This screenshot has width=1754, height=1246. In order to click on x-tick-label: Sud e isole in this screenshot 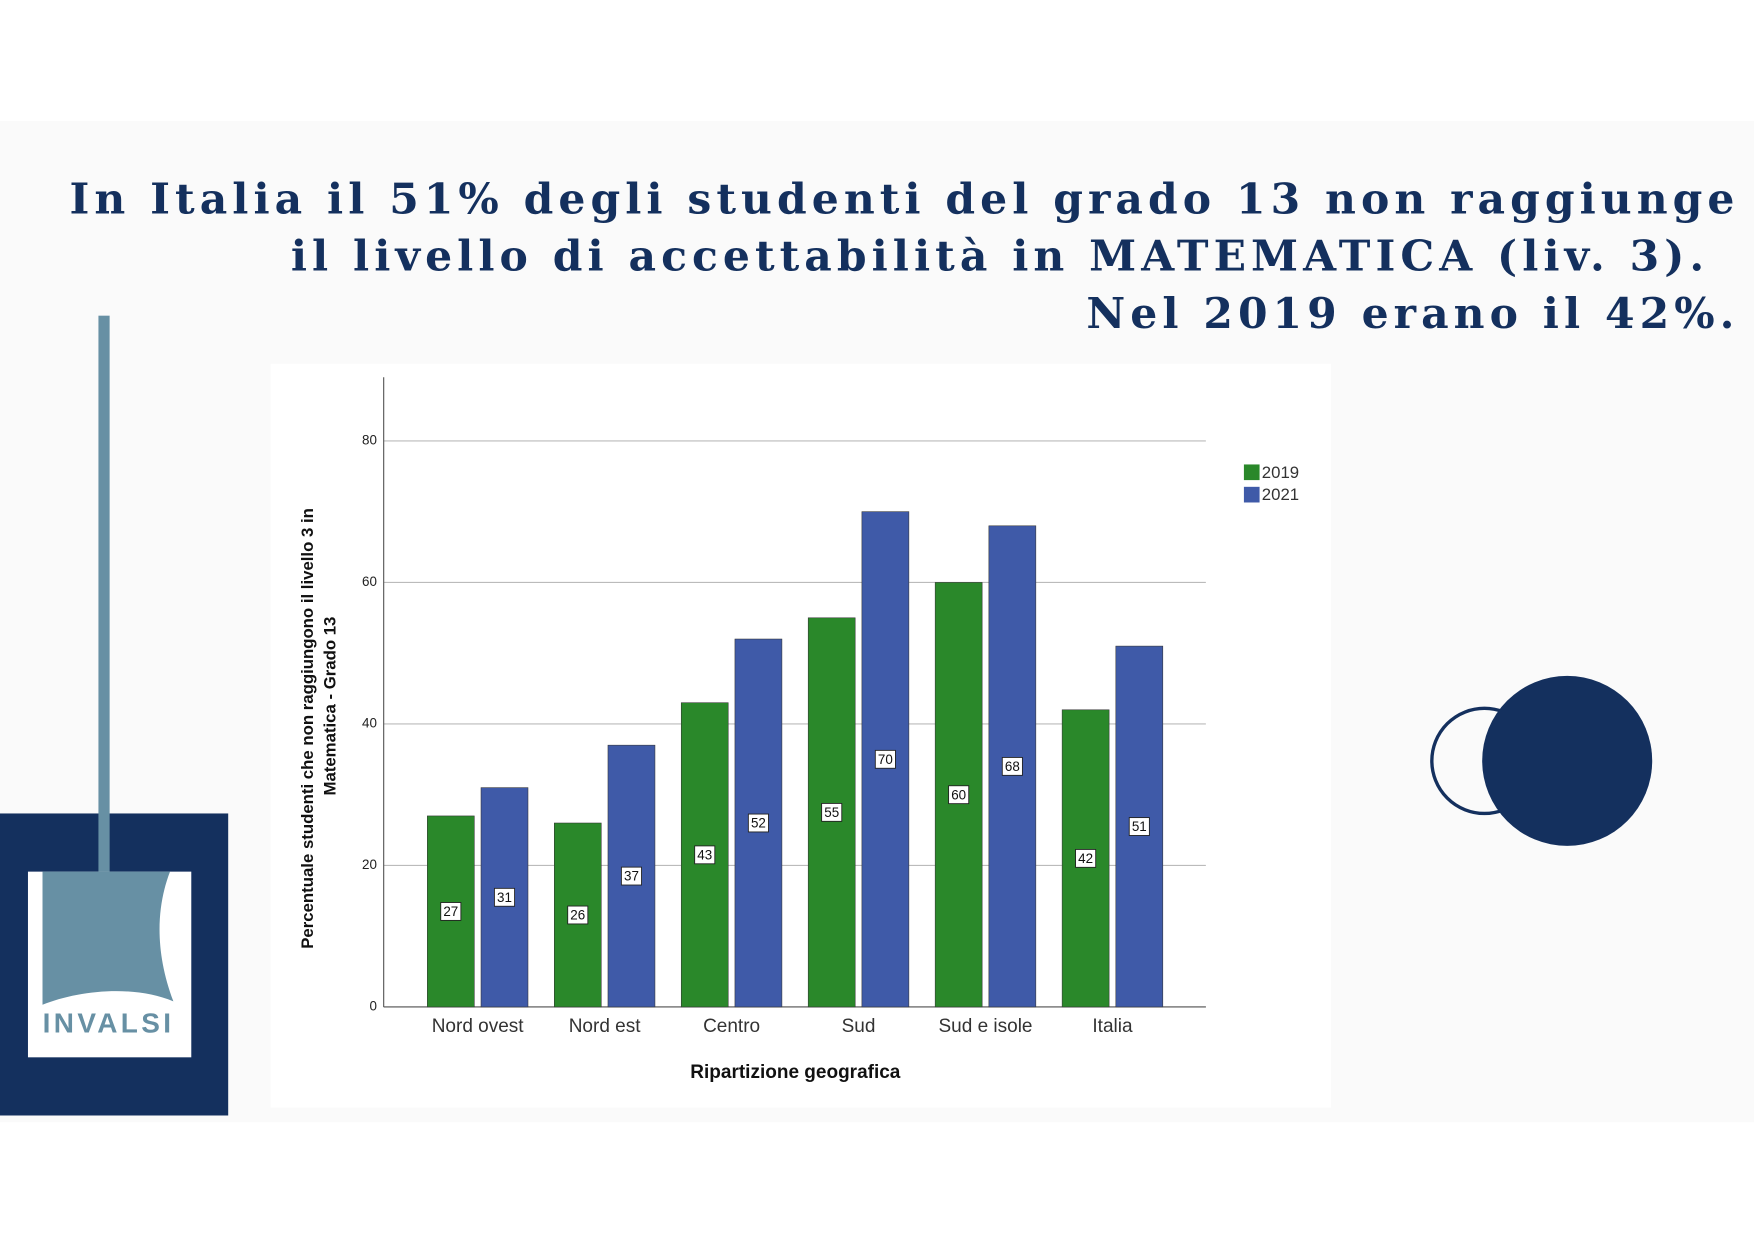, I will do `click(985, 1026)`.